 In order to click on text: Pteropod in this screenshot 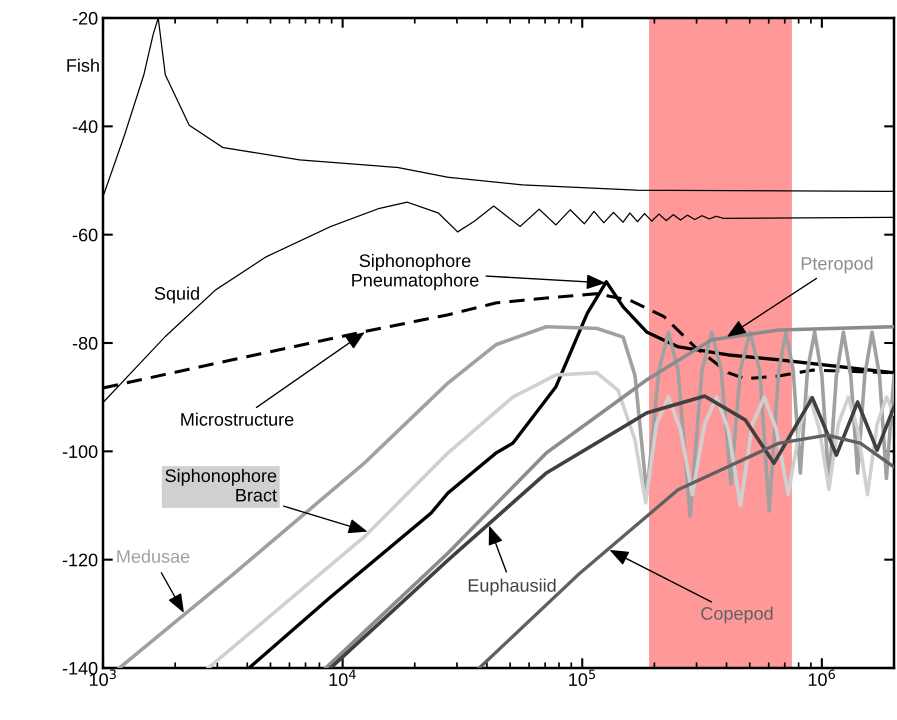, I will do `click(837, 265)`.